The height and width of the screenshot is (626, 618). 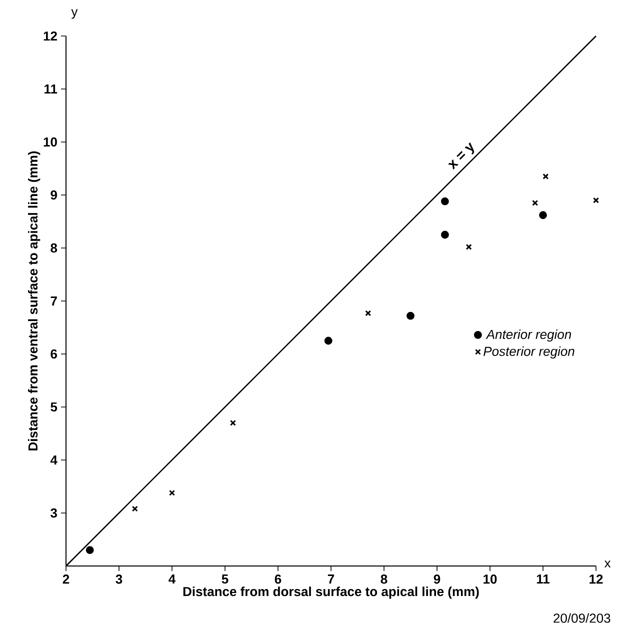 I want to click on y-tick-label: 4, so click(x=54, y=460).